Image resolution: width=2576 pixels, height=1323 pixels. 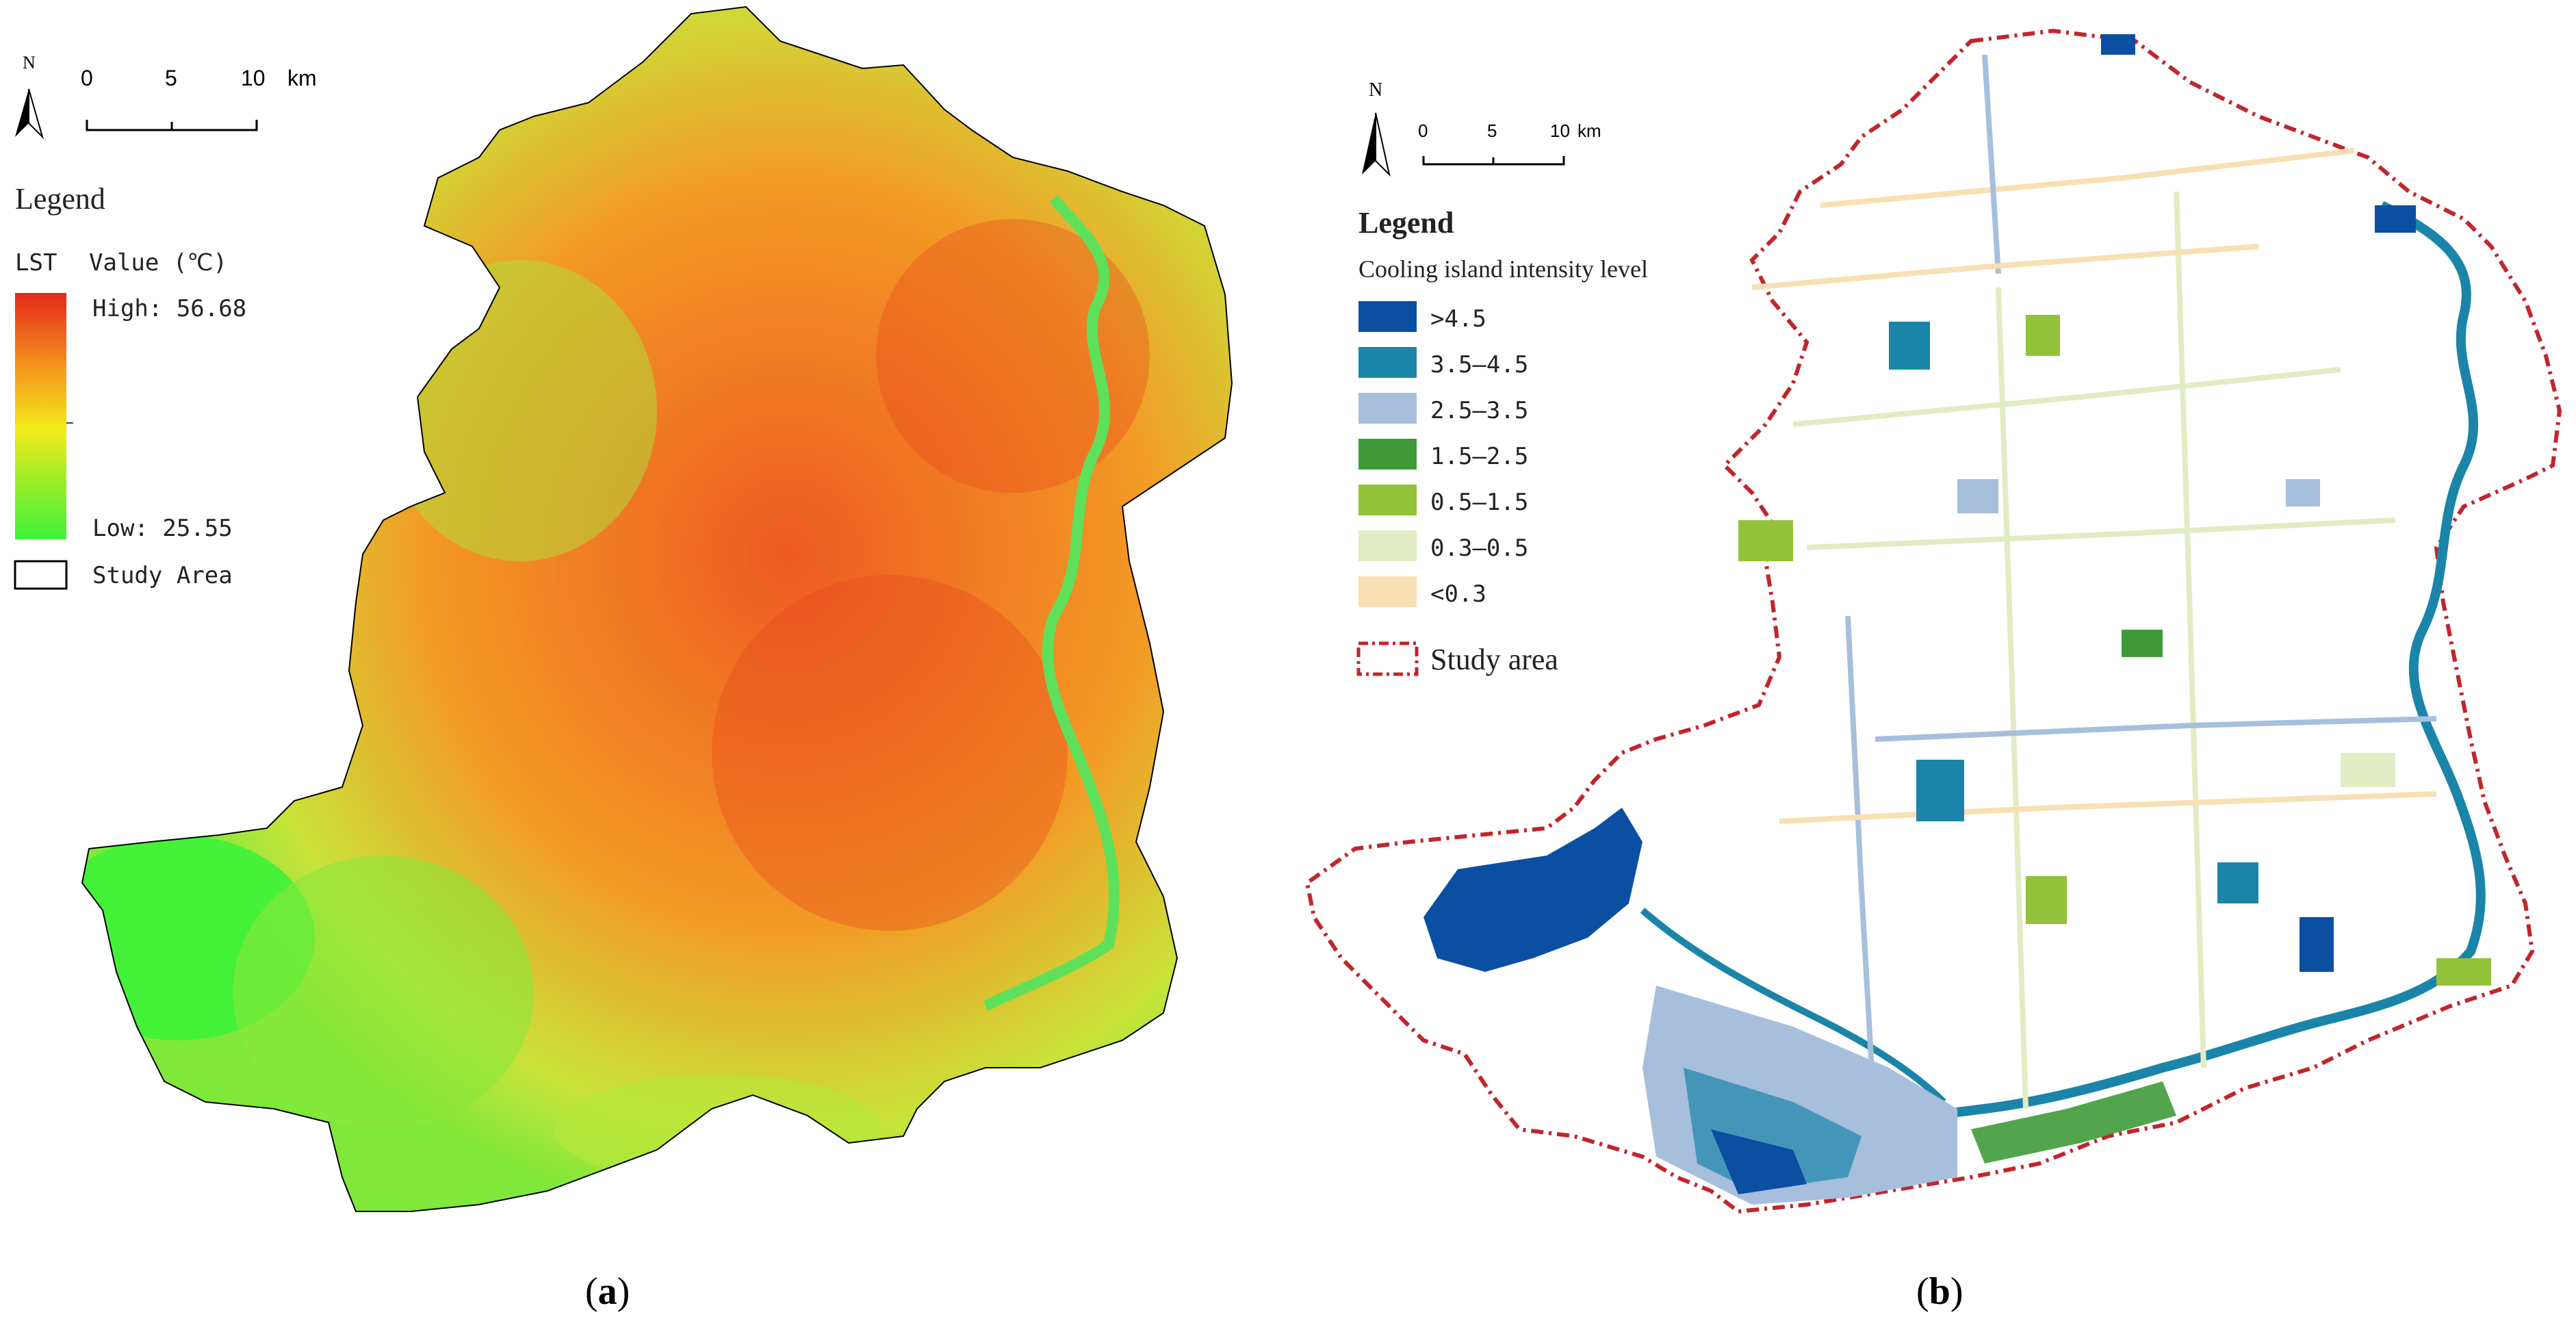 What do you see at coordinates (40, 416) in the screenshot?
I see `lst-color-ramp` at bounding box center [40, 416].